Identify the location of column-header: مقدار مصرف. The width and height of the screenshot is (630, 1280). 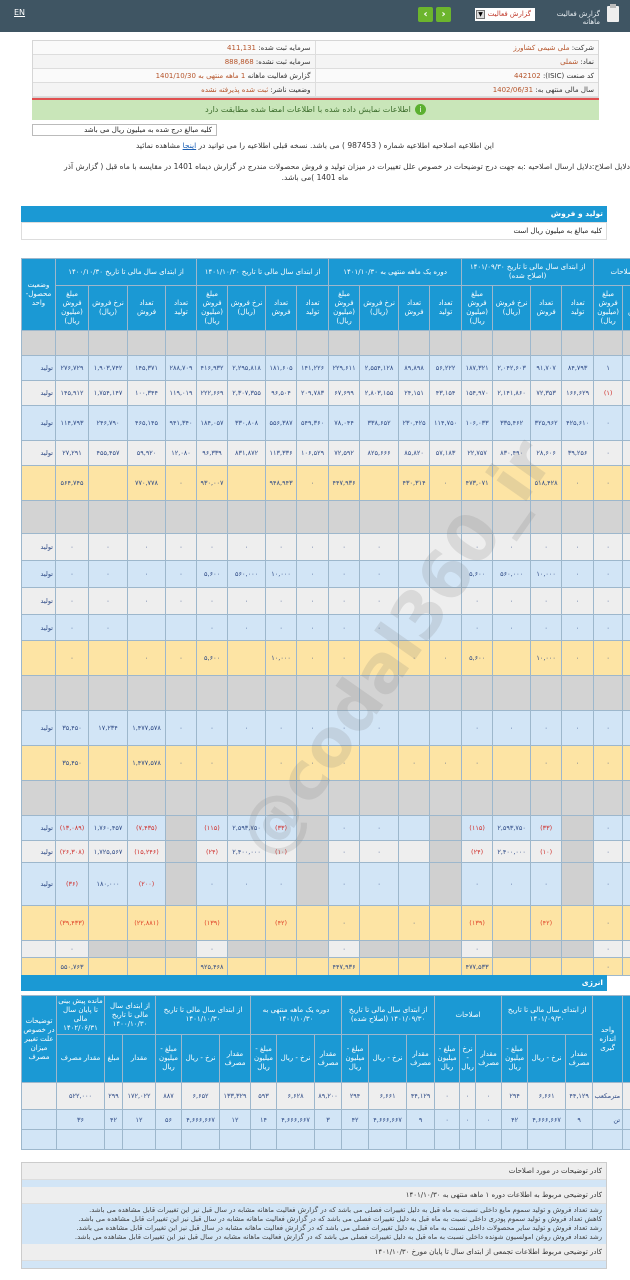
(235, 1058).